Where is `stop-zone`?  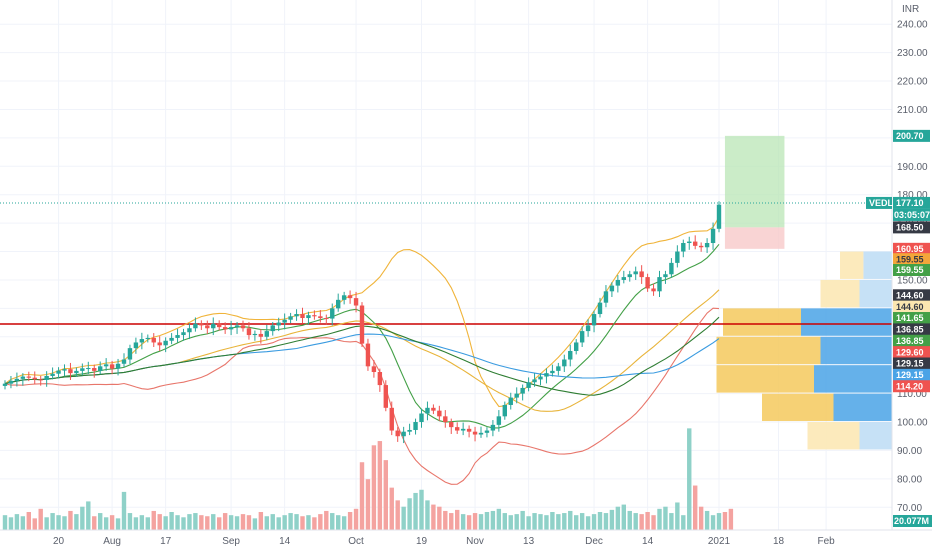 stop-zone is located at coordinates (754, 238).